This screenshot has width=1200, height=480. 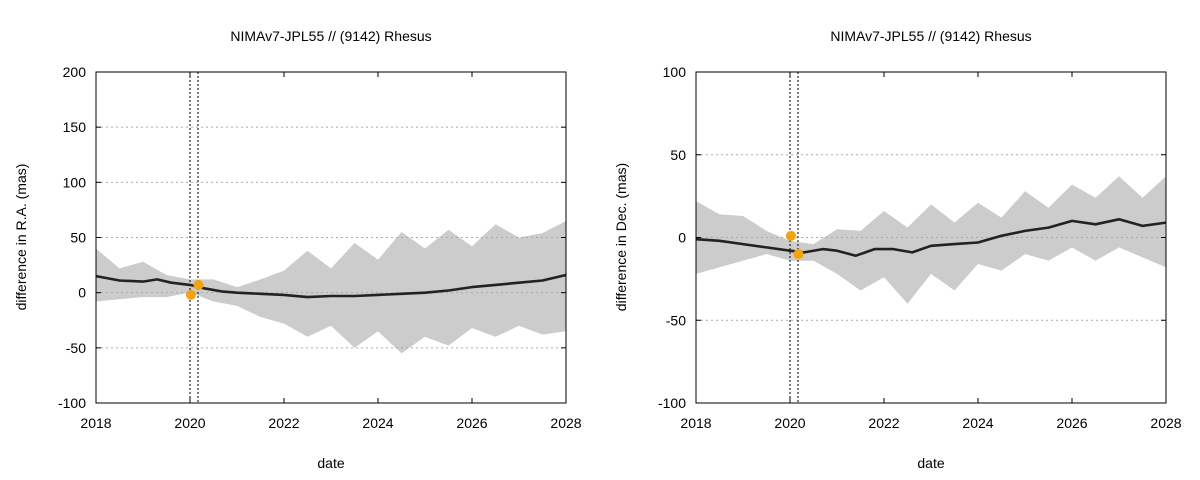 I want to click on dec-x-tick-label: 2022, so click(x=883, y=423).